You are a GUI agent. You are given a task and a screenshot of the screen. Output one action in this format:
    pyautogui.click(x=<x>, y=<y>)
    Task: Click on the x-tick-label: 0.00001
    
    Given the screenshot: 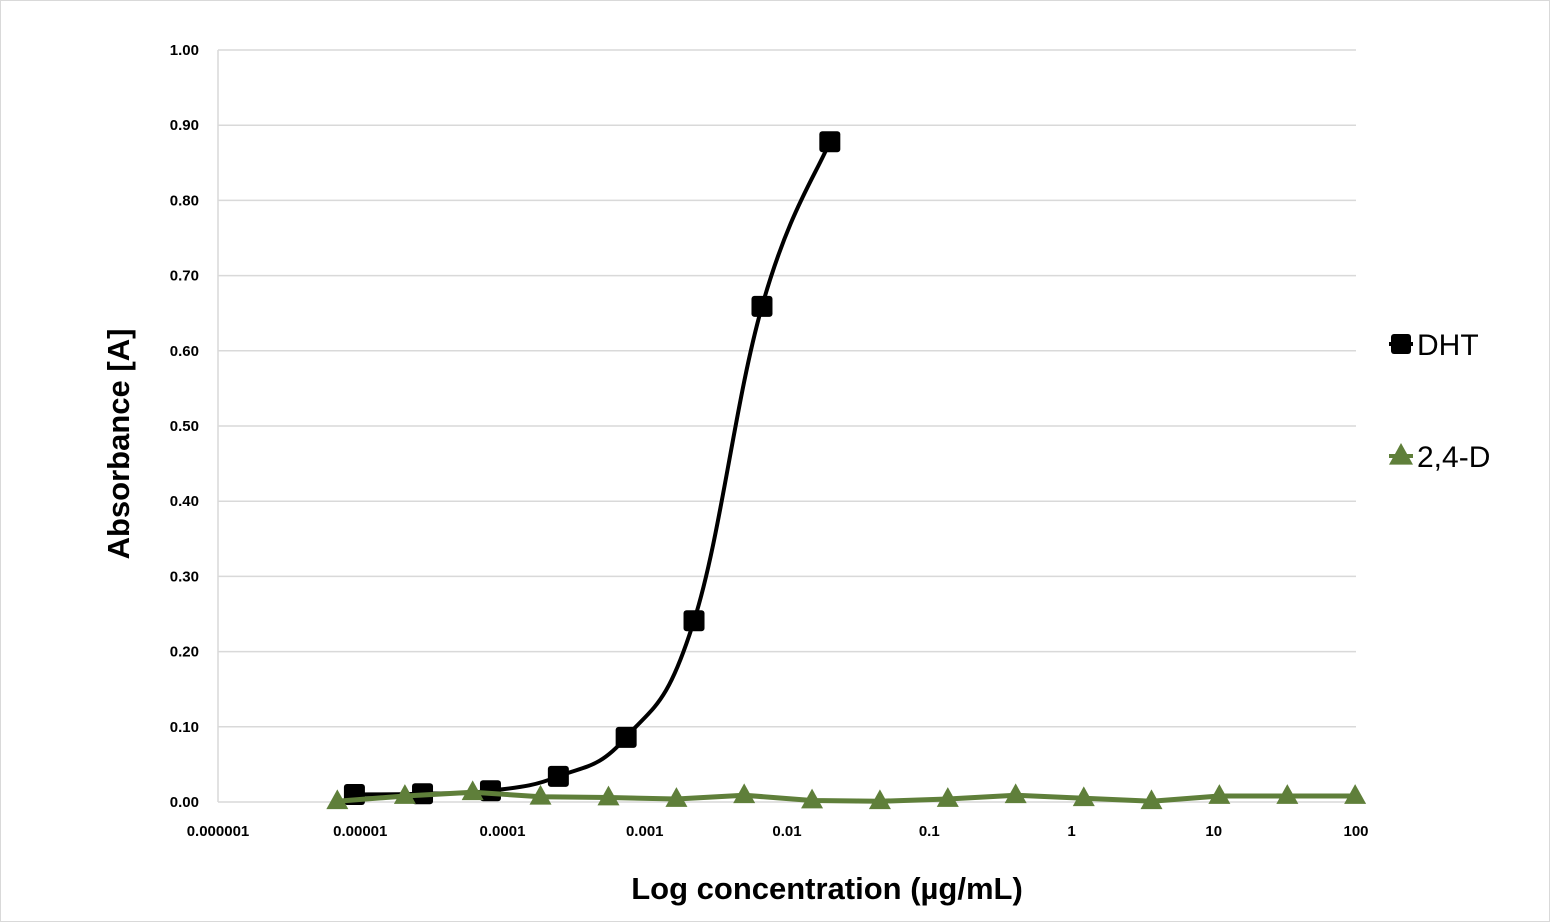 What is the action you would take?
    pyautogui.click(x=360, y=831)
    